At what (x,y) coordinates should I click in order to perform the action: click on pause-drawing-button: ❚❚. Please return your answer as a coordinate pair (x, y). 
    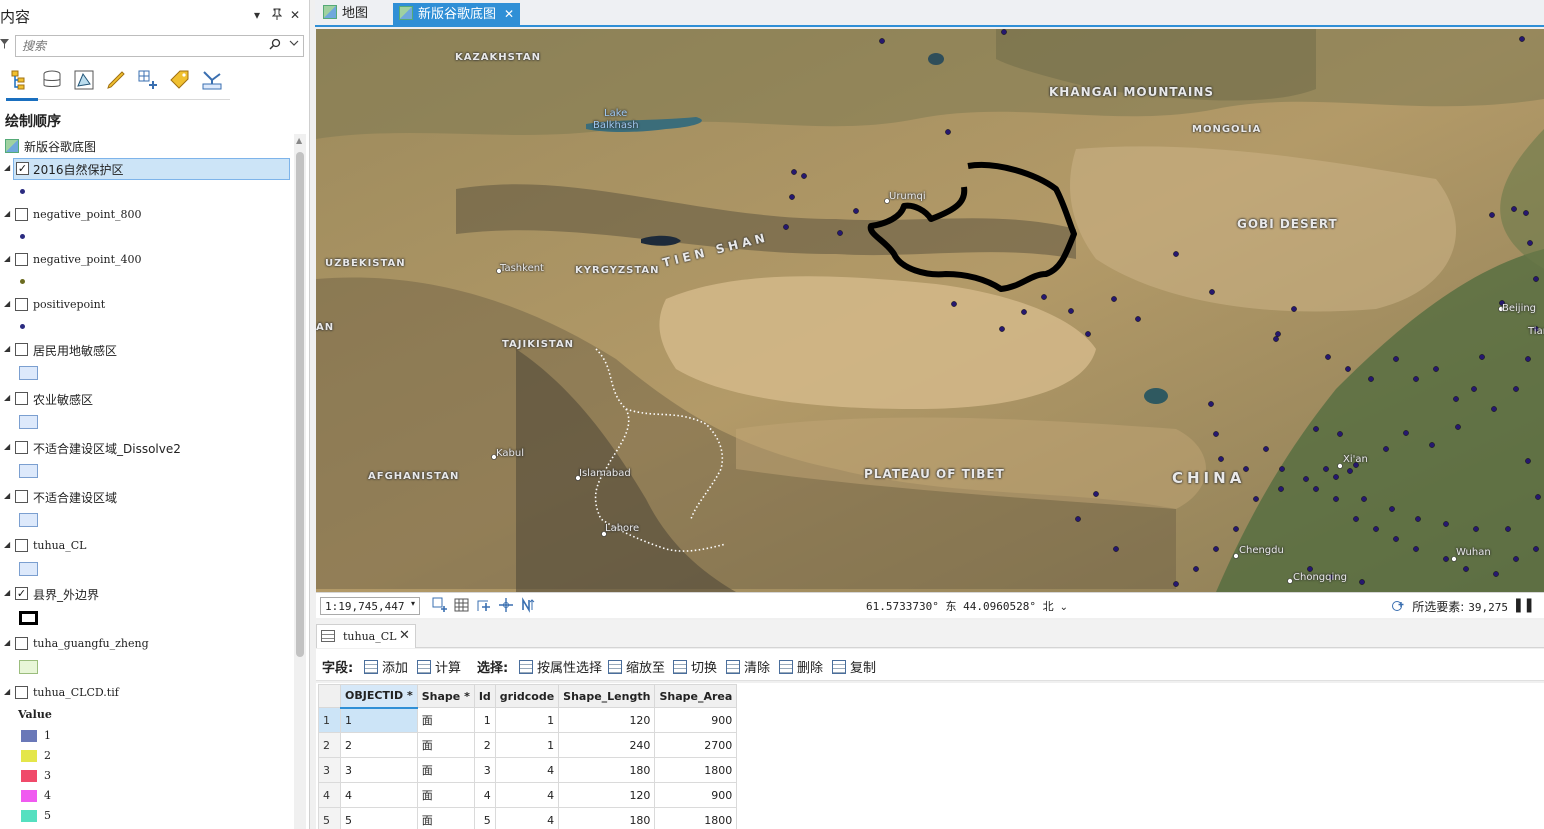
    Looking at the image, I should click on (1523, 605).